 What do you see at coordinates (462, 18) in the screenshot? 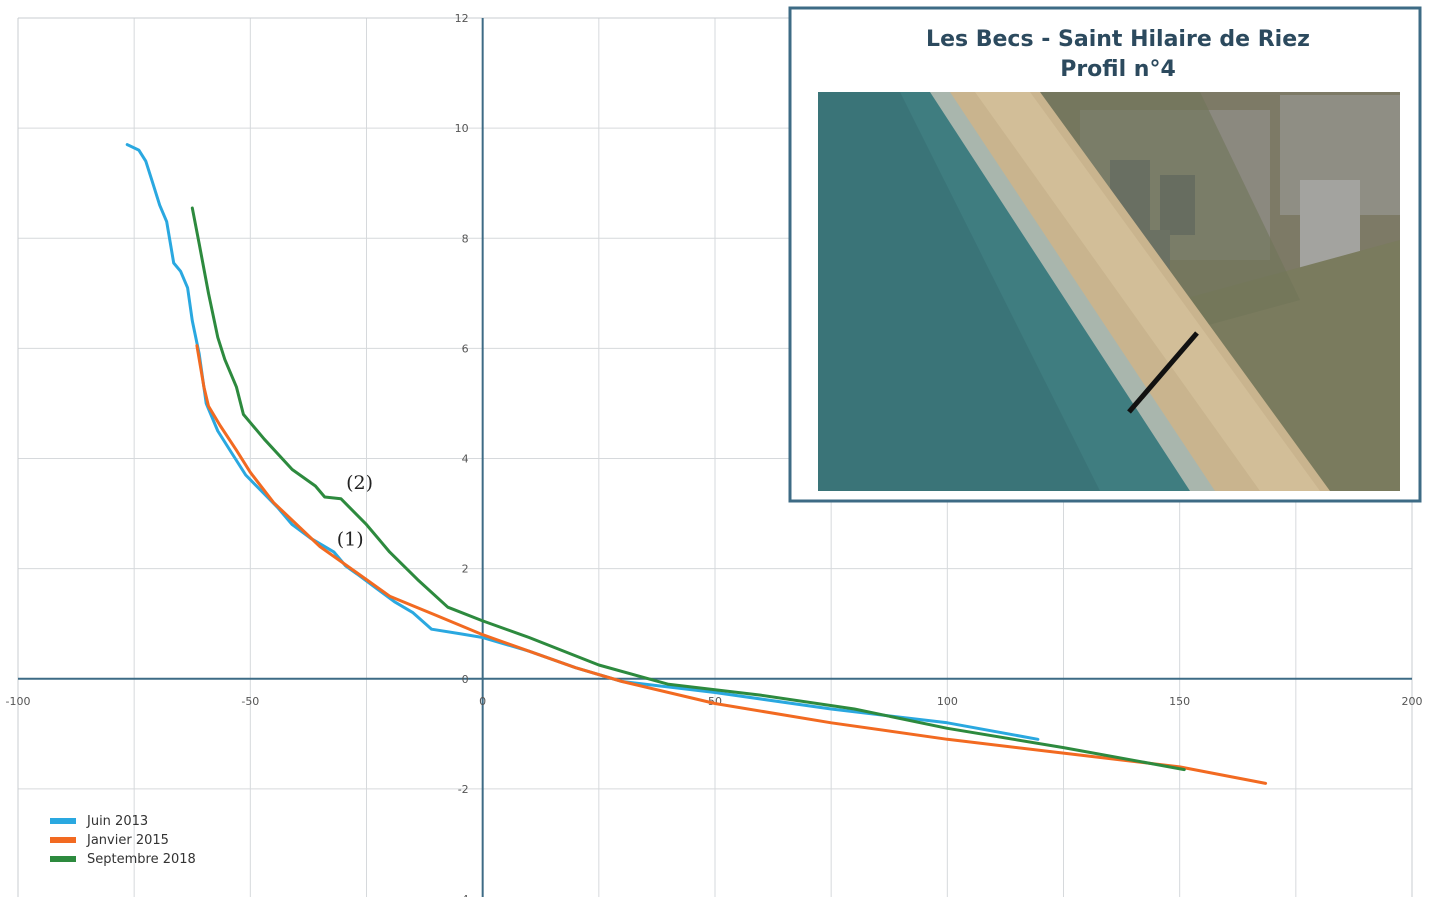
I see `y-tick-label: 12` at bounding box center [462, 18].